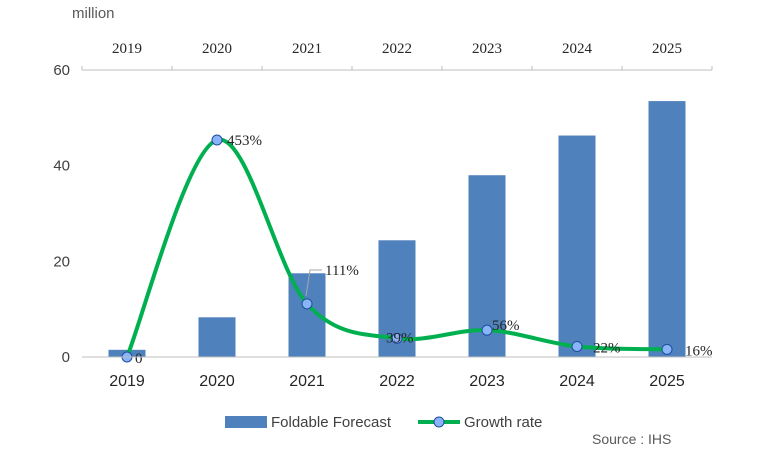 The width and height of the screenshot is (767, 454). Describe the element at coordinates (217, 49) in the screenshot. I see `top-category-label: 2020` at that location.